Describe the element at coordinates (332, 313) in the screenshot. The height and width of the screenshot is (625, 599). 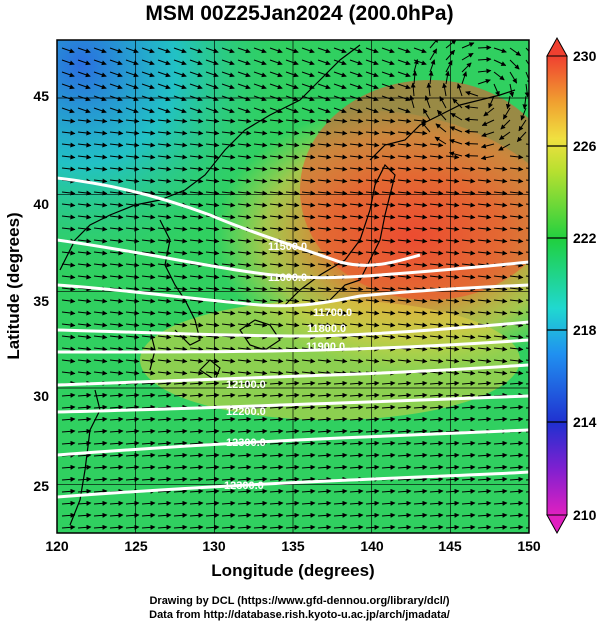
I see `contour-label: 11700.0` at that location.